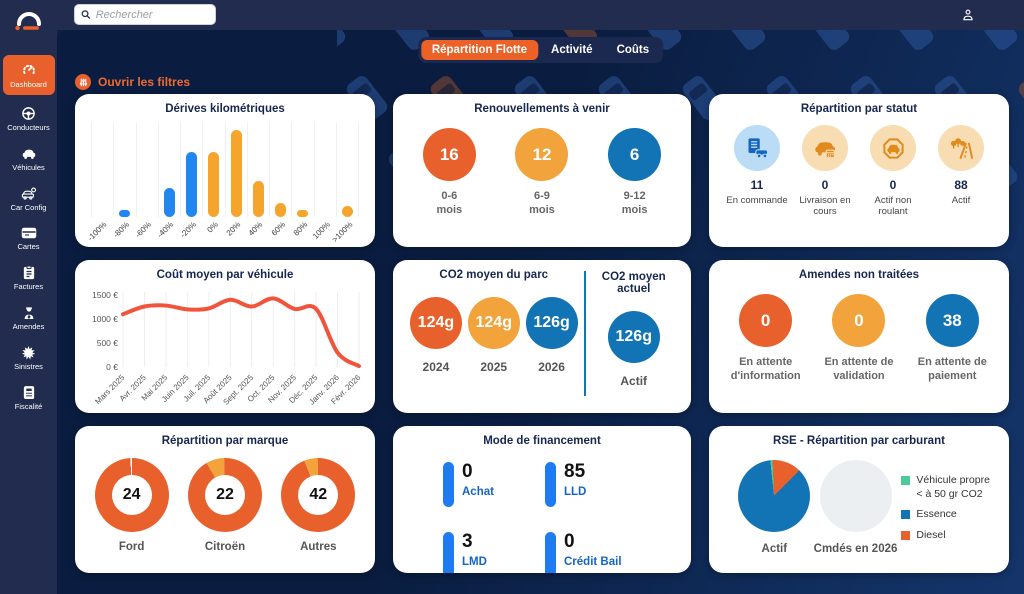 Image resolution: width=1024 pixels, height=594 pixels. Describe the element at coordinates (467, 471) in the screenshot. I see `stat-value: 0` at that location.